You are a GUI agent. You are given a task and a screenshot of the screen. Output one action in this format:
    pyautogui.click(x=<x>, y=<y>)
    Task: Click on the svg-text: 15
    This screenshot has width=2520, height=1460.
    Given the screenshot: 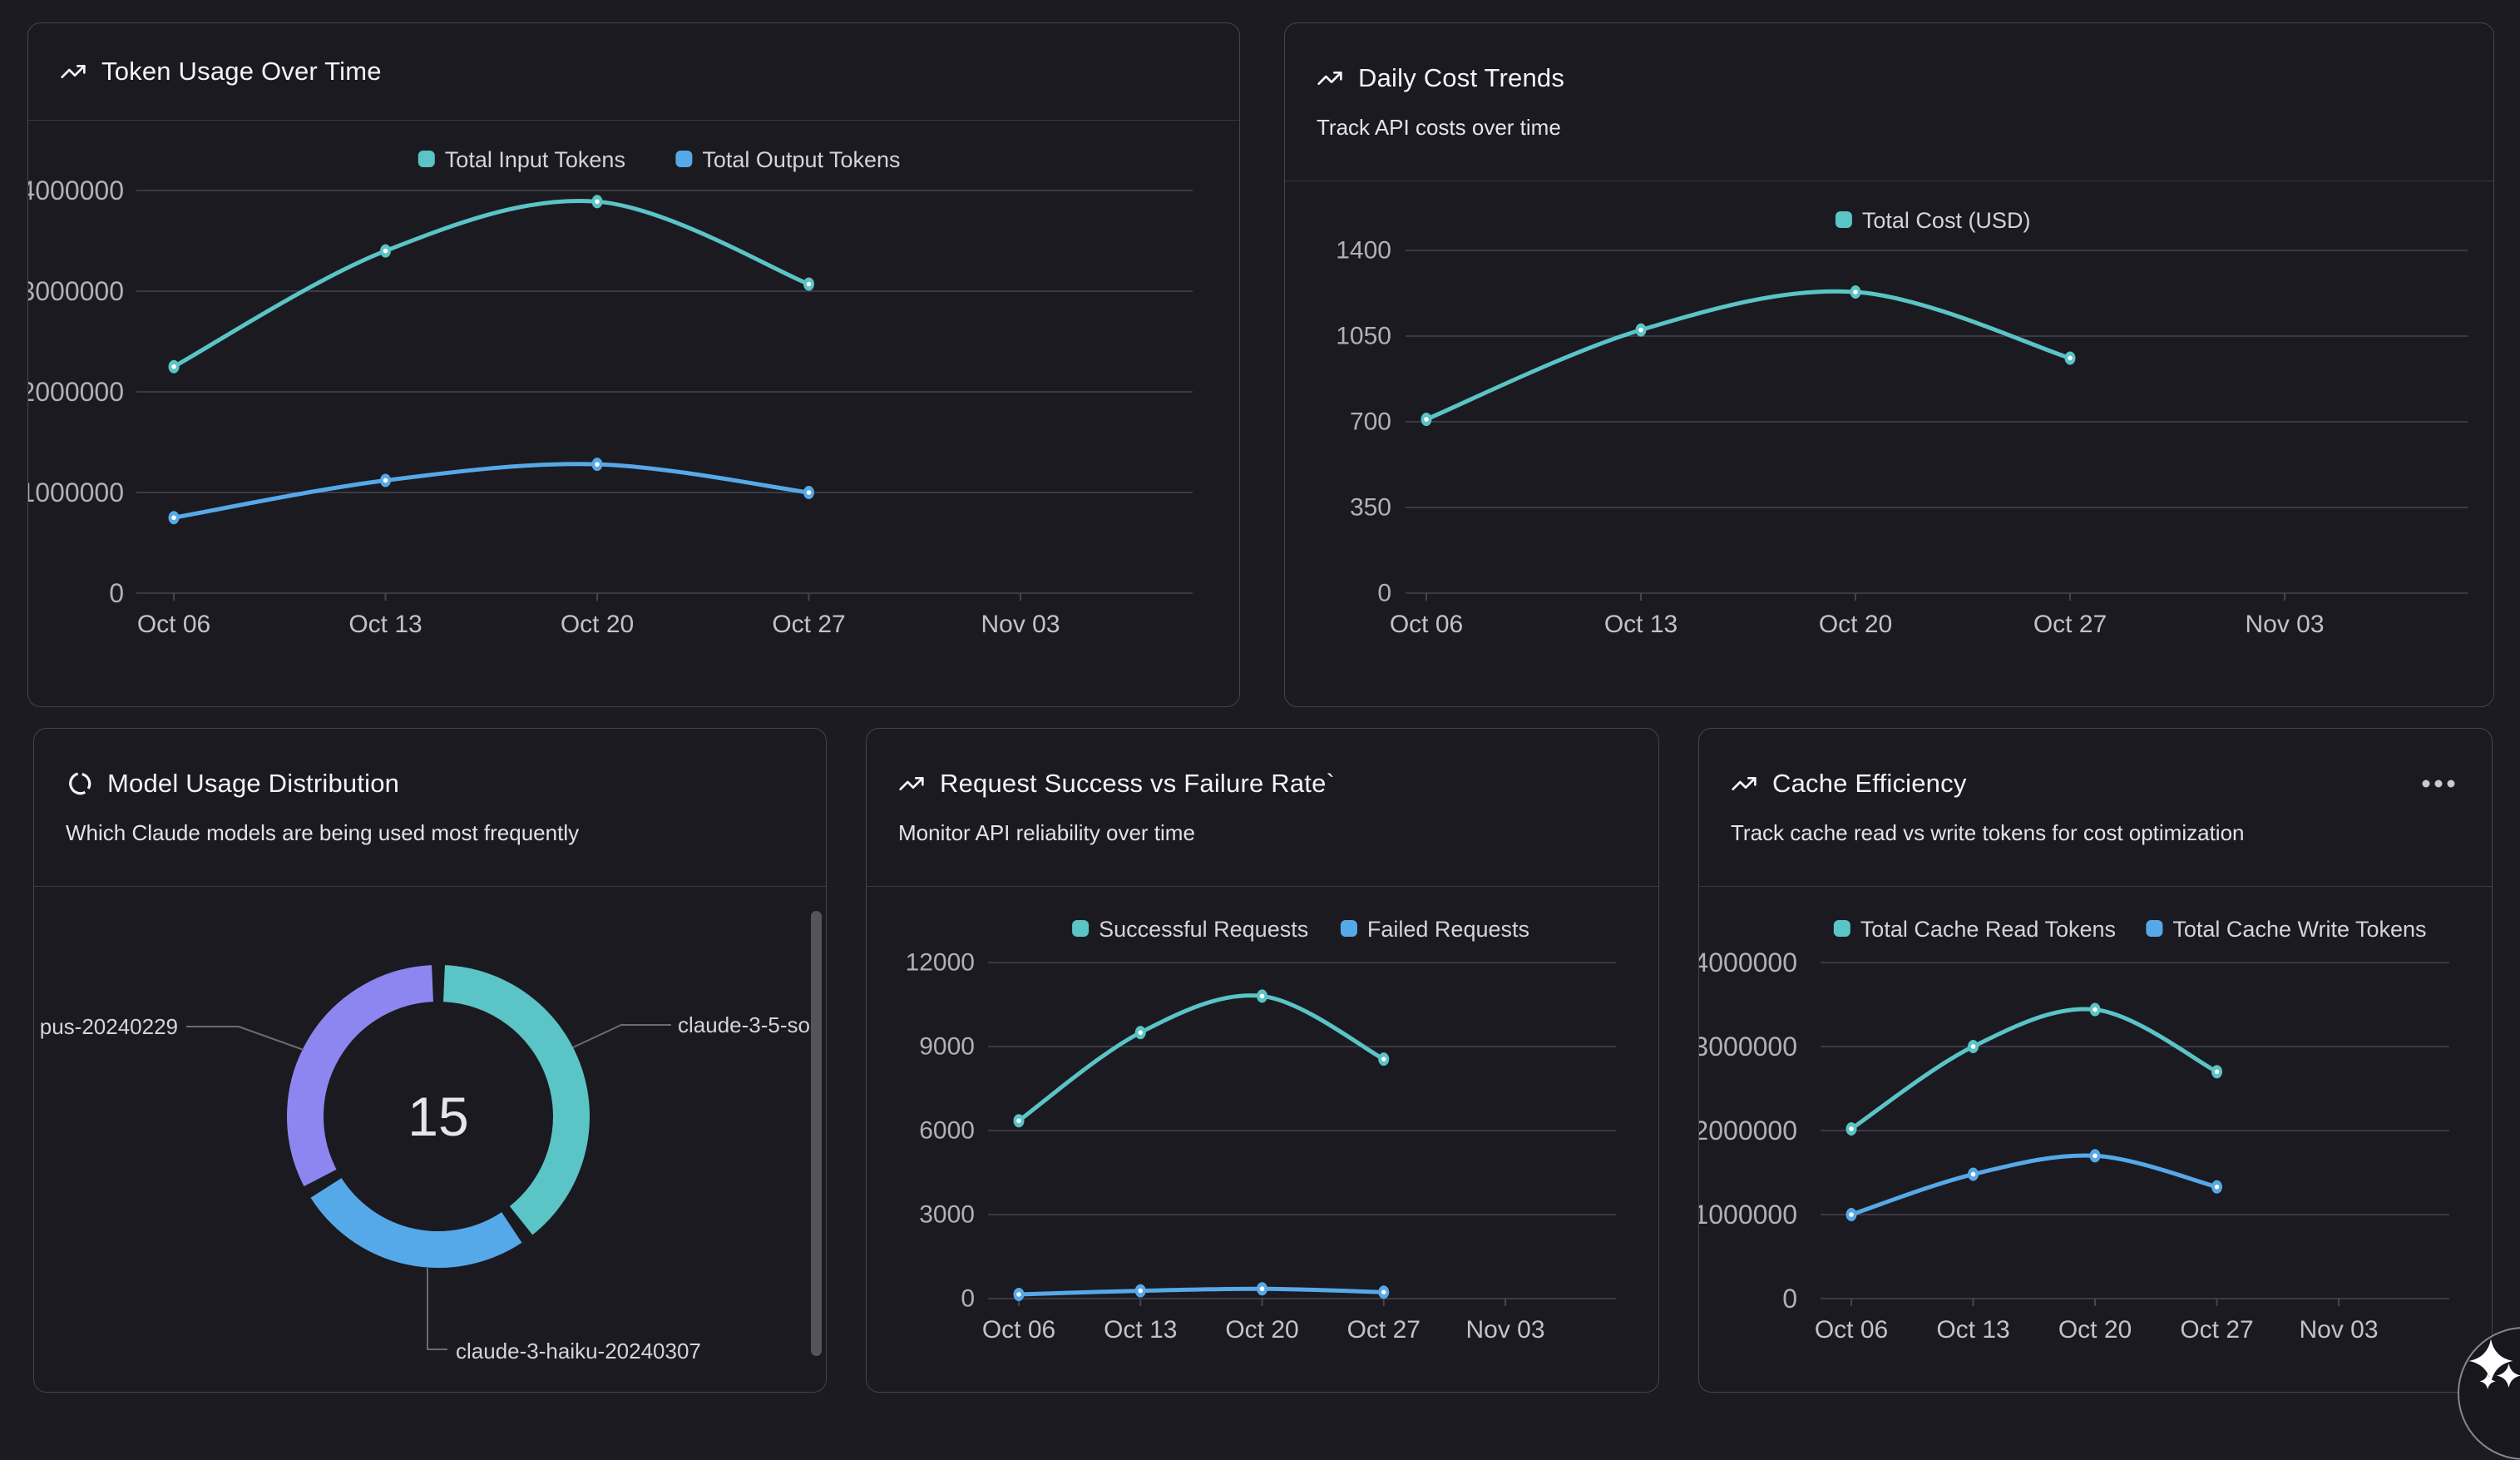 What is the action you would take?
    pyautogui.click(x=438, y=1116)
    